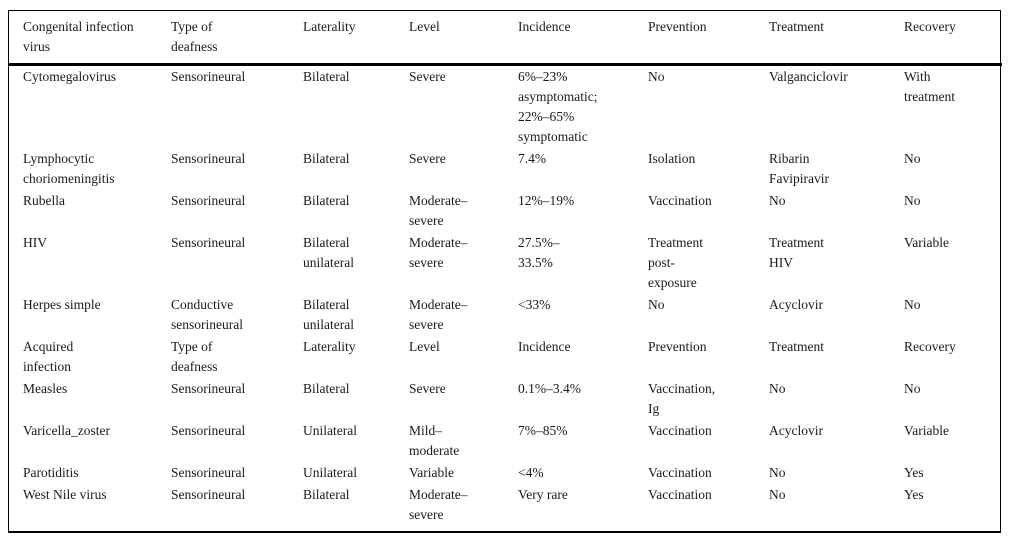  I want to click on table-cell: Cytomegalovirus, so click(69, 76).